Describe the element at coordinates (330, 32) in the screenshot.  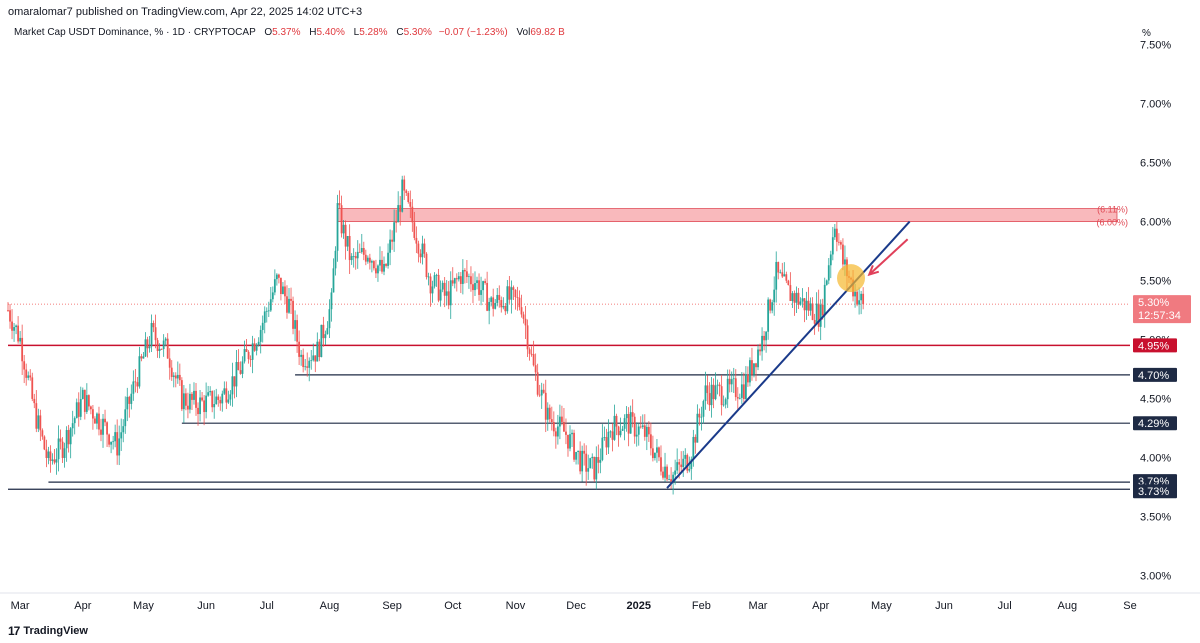
I see `high-value: 5.40%` at that location.